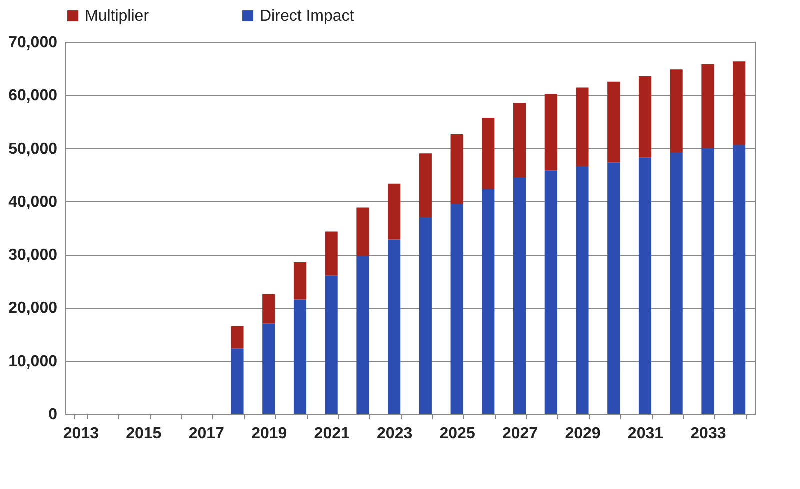 The width and height of the screenshot is (800, 489). I want to click on x-tick-label: 2029, so click(583, 434).